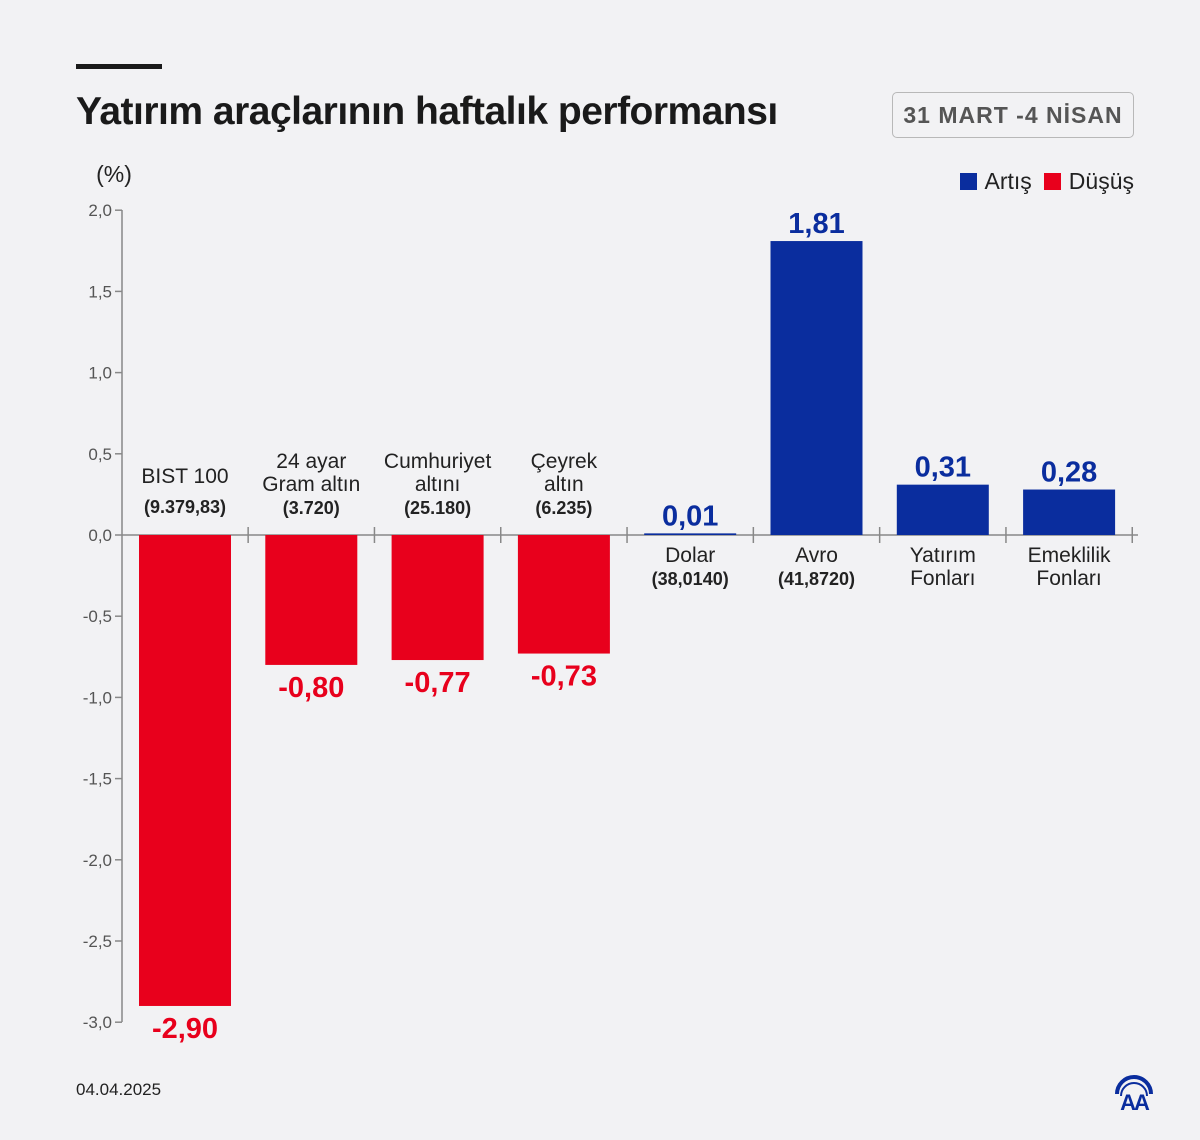 Image resolution: width=1200 pixels, height=1140 pixels. Describe the element at coordinates (564, 677) in the screenshot. I see `data-label: -0,73` at that location.